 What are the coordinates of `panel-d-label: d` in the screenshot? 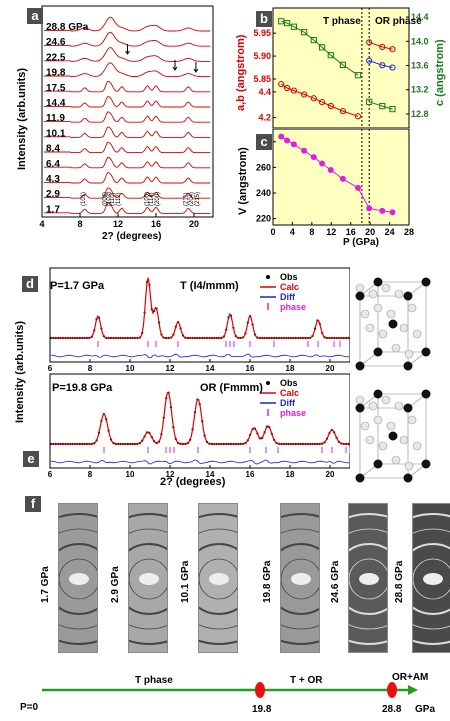 It's located at (30, 284).